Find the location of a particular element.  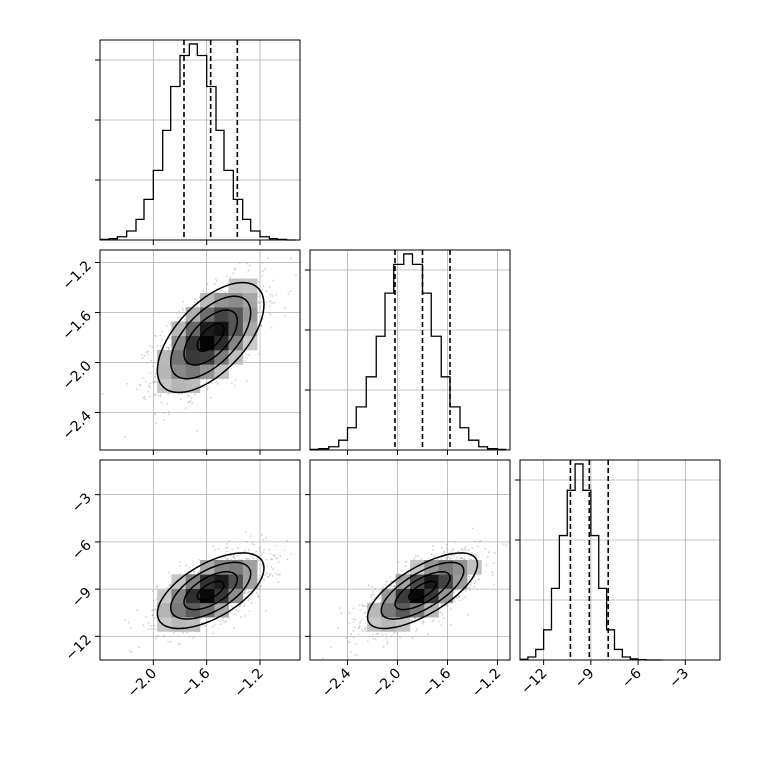

x-tick-label: −2.4 is located at coordinates (336, 682).